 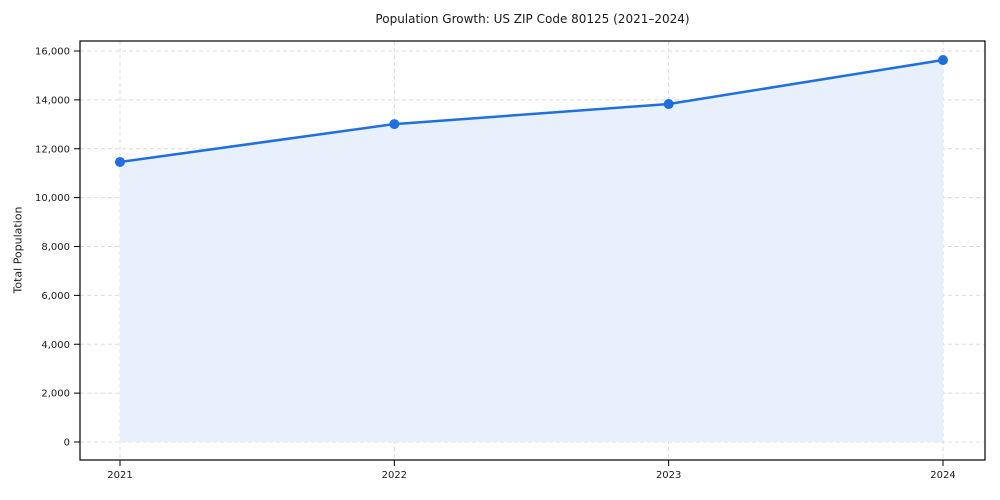 What do you see at coordinates (52, 100) in the screenshot?
I see `y-tick-label: 14,000` at bounding box center [52, 100].